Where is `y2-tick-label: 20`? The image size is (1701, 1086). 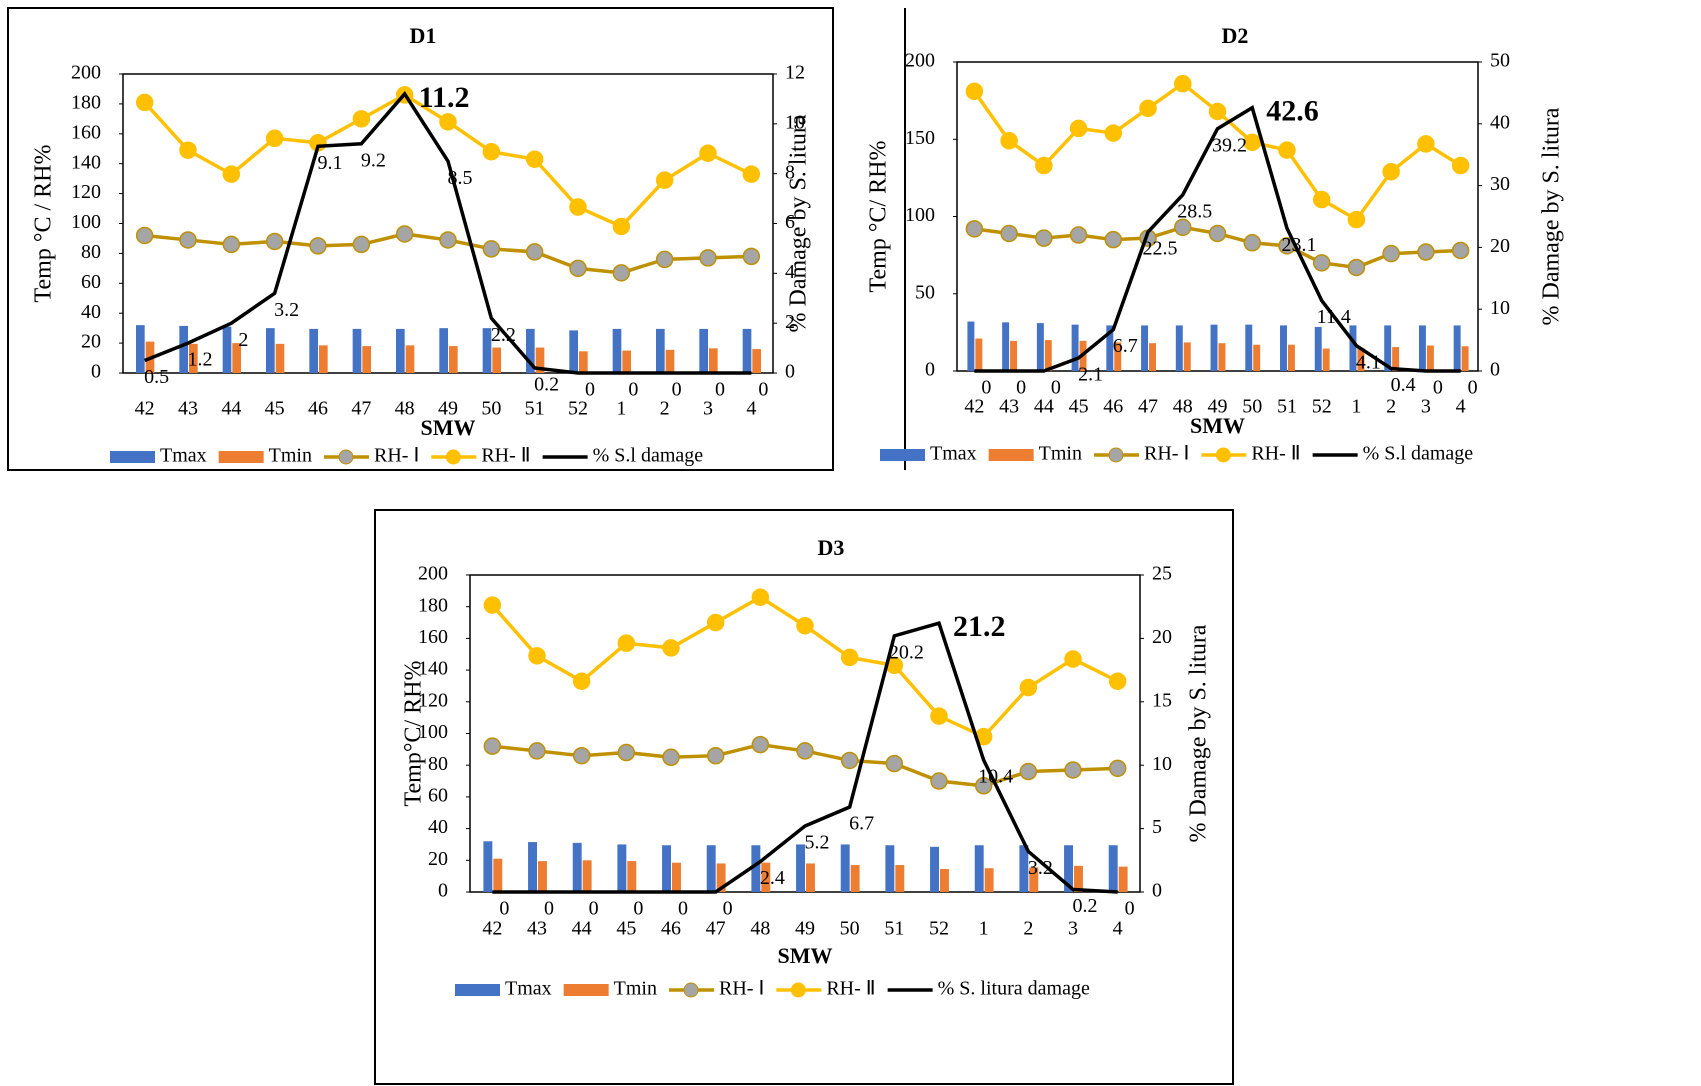 y2-tick-label: 20 is located at coordinates (1162, 637).